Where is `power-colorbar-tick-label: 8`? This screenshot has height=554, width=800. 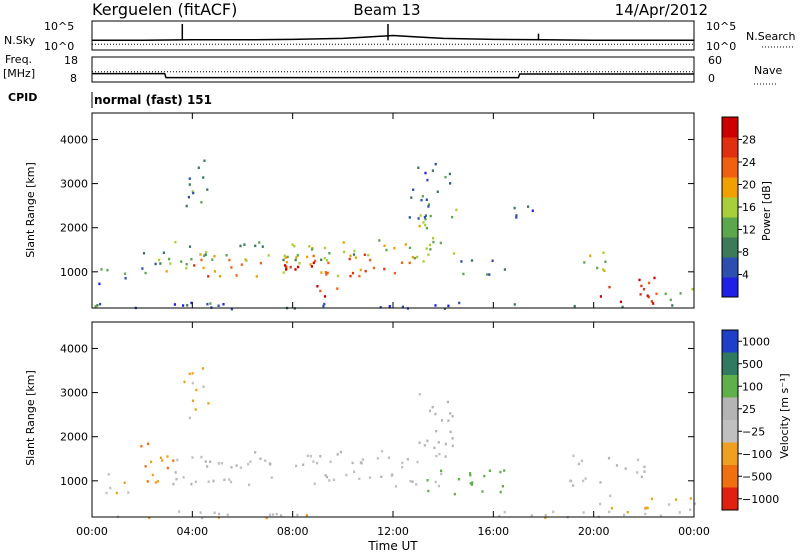
power-colorbar-tick-label: 8 is located at coordinates (745, 252).